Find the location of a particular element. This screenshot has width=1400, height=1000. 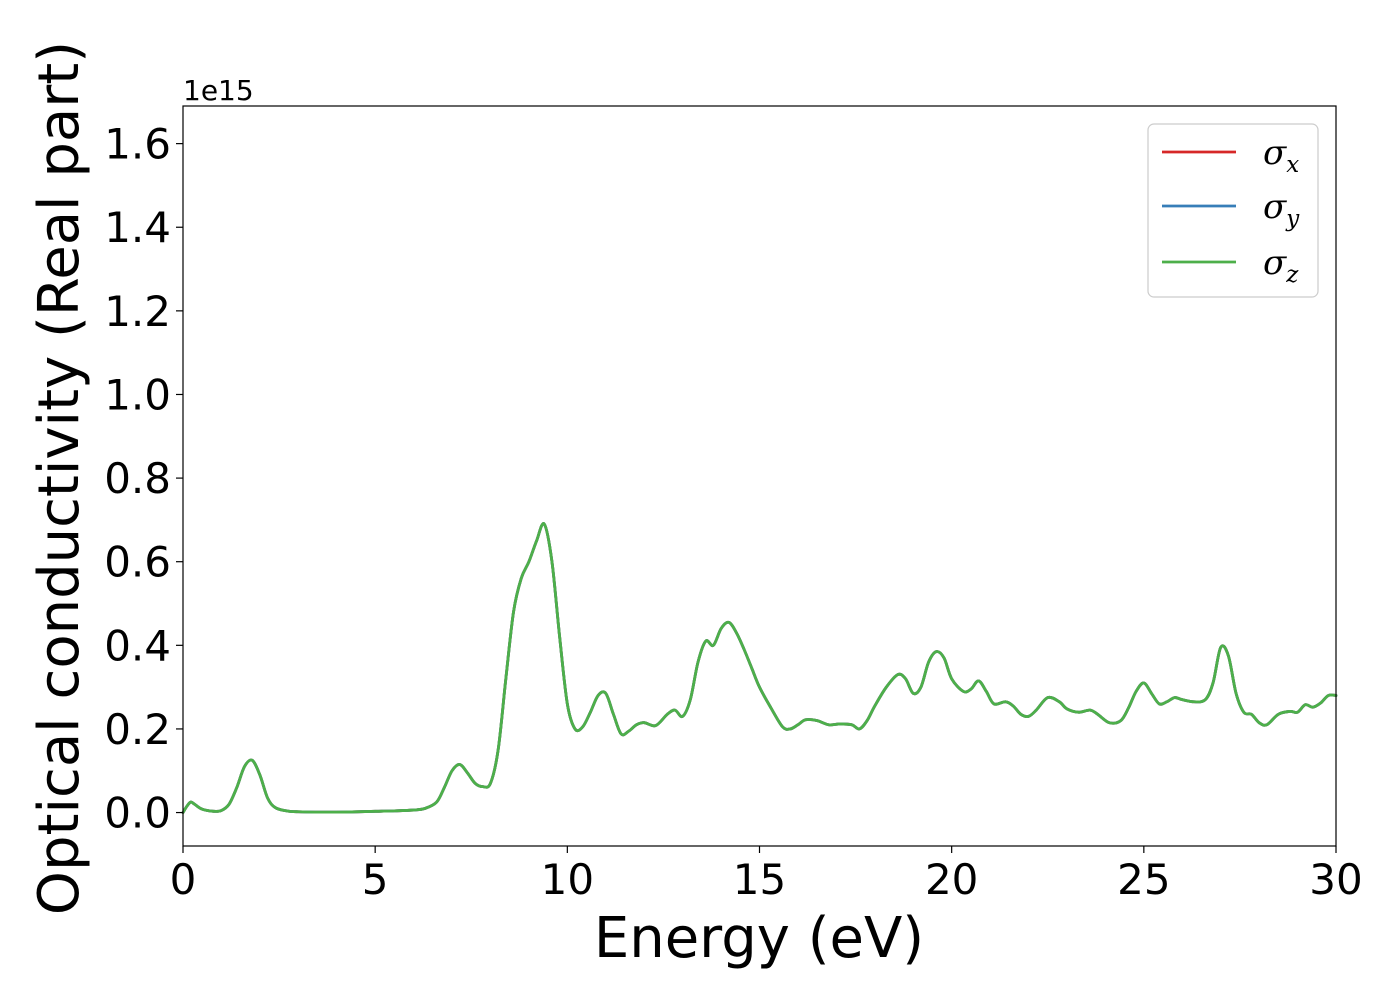

x-tick-label: 15 is located at coordinates (759, 879).